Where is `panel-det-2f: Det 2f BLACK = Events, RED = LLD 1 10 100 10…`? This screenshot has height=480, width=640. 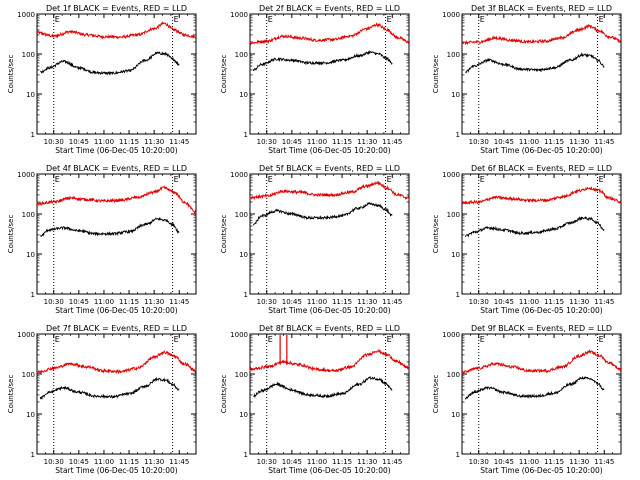
panel-det-2f: Det 2f BLACK = Events, RED = LLD 1 10 100 10… is located at coordinates (315, 79).